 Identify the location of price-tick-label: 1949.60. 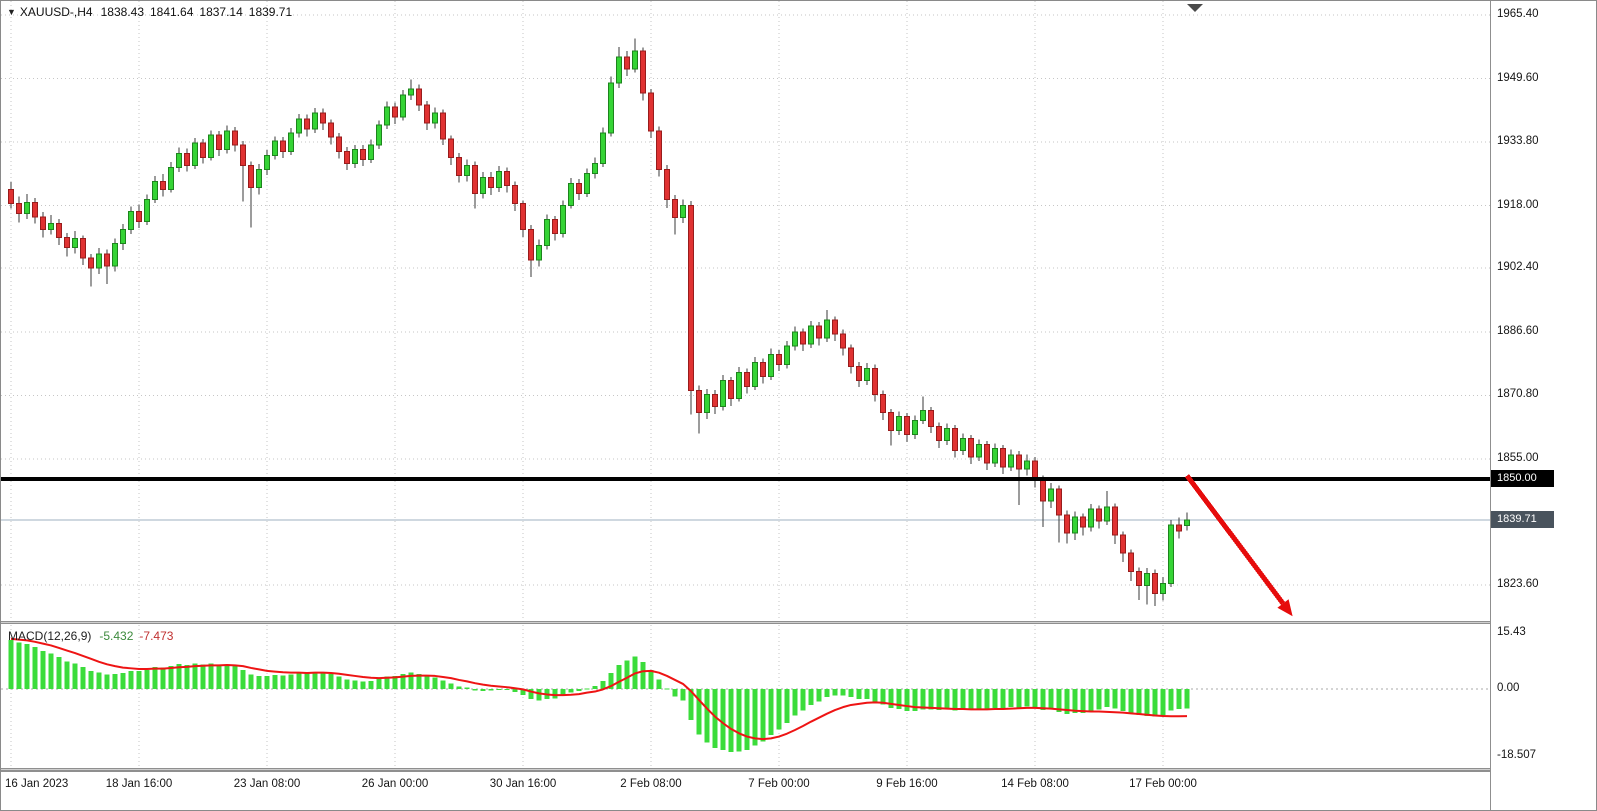
(1518, 77).